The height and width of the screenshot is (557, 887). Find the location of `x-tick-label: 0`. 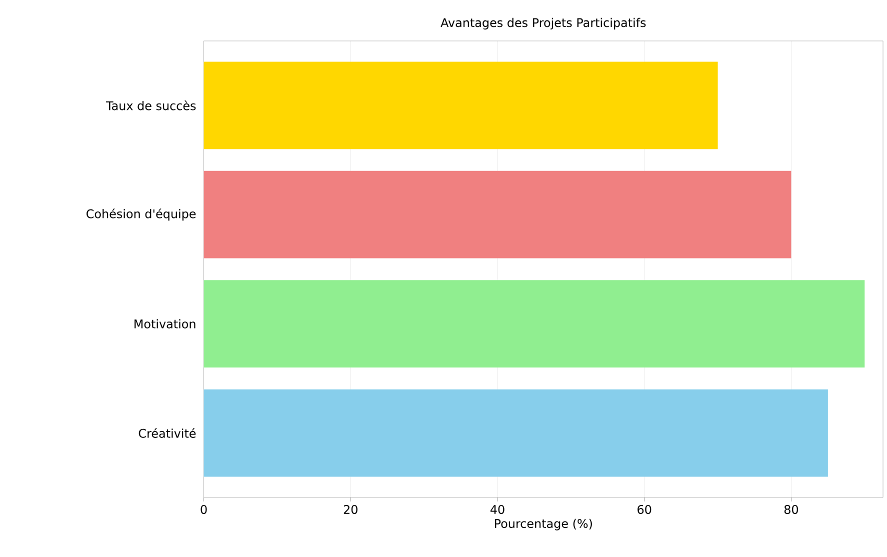

x-tick-label: 0 is located at coordinates (203, 509).